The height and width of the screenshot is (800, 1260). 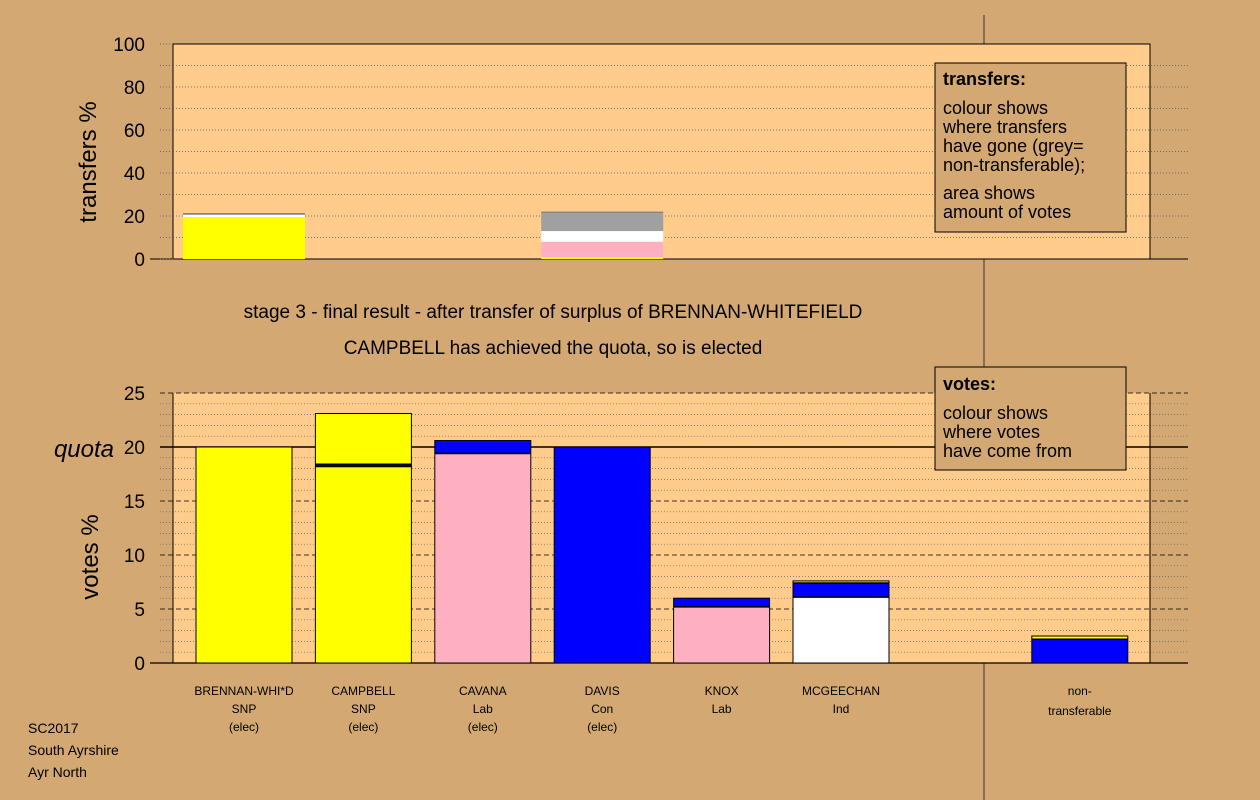 What do you see at coordinates (134, 88) in the screenshot?
I see `y-tick-label: 80` at bounding box center [134, 88].